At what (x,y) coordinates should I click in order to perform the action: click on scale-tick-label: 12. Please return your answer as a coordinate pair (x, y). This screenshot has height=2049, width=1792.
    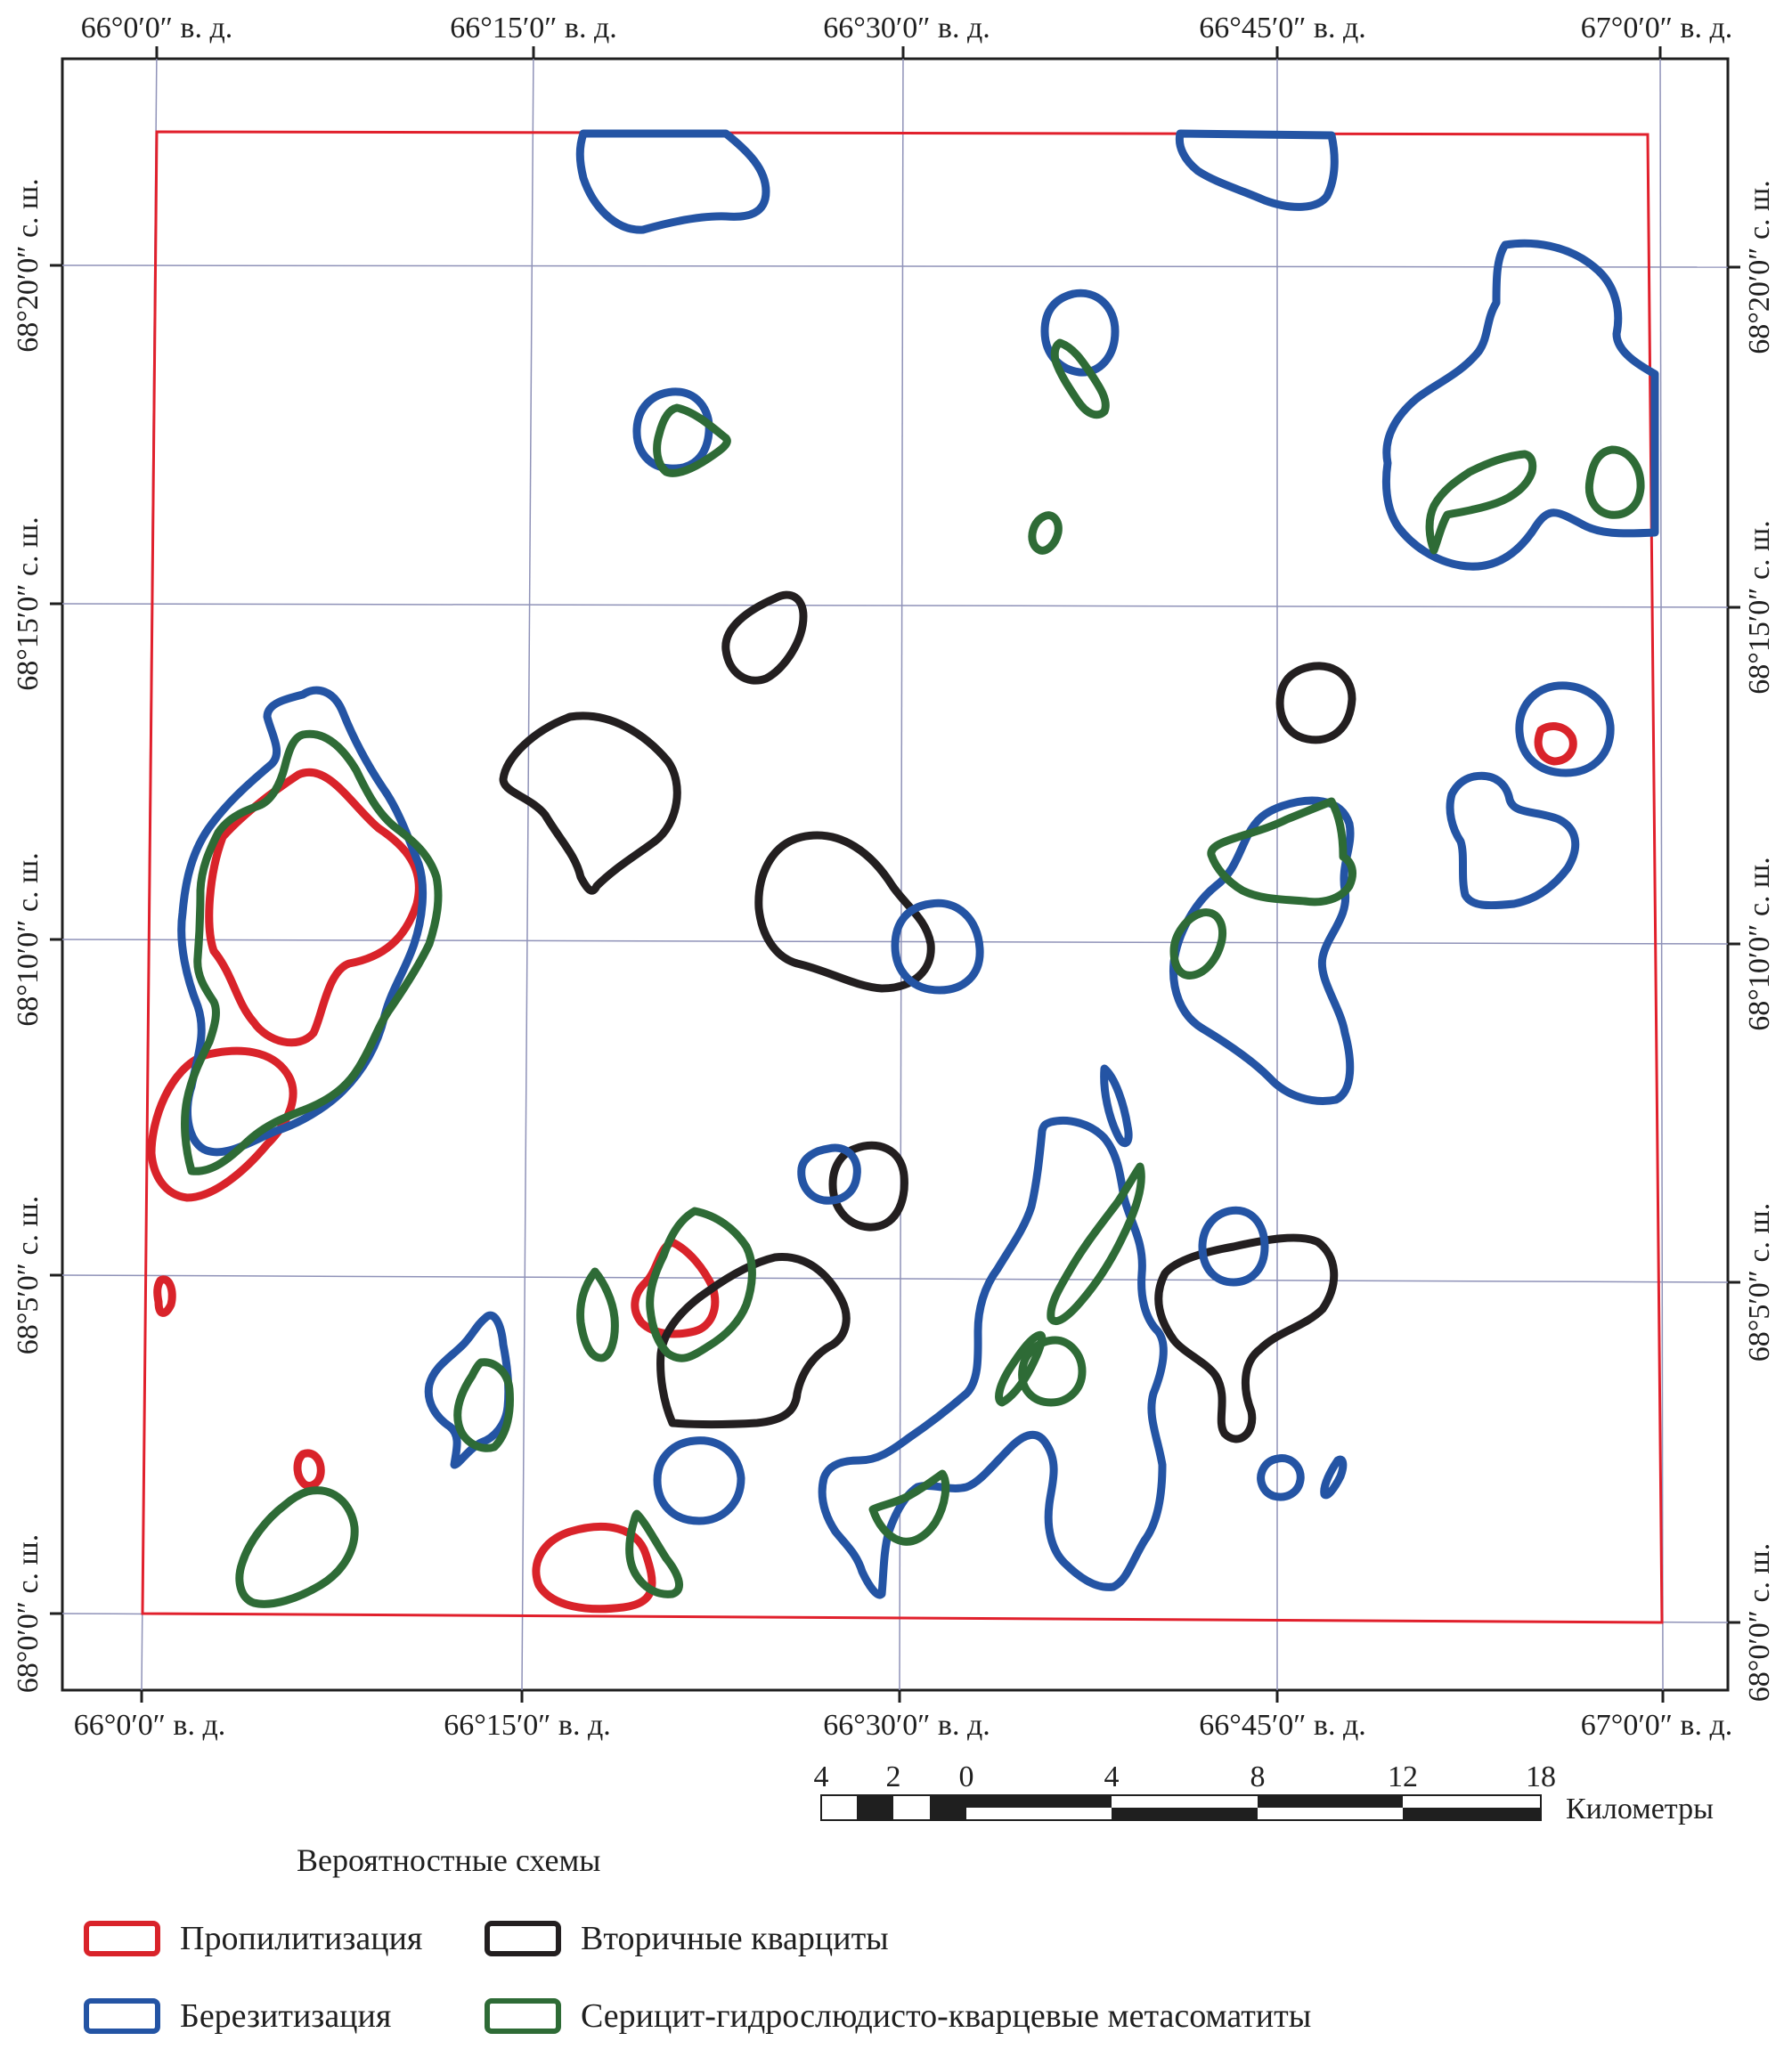
    Looking at the image, I should click on (1403, 1776).